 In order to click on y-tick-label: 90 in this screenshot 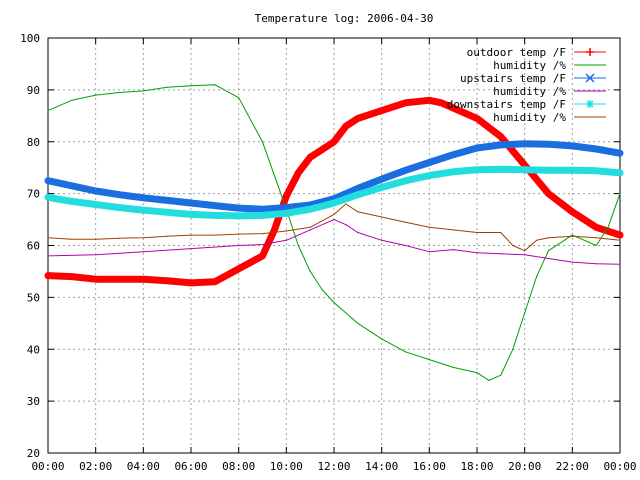, I will do `click(33, 90)`.